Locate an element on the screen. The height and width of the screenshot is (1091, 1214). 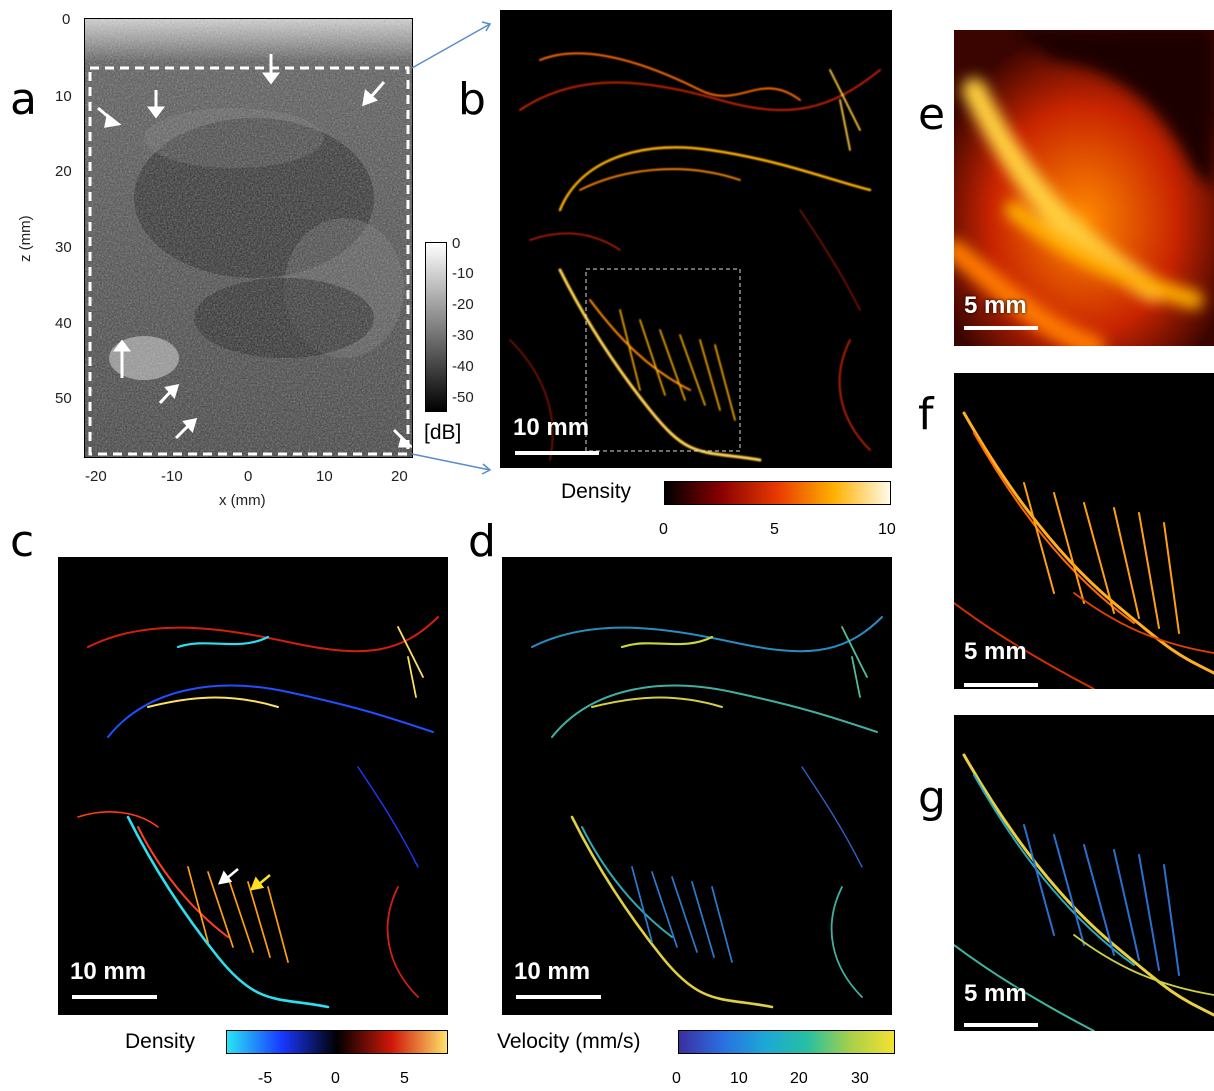
z-tick-10: 10 is located at coordinates (63, 96).